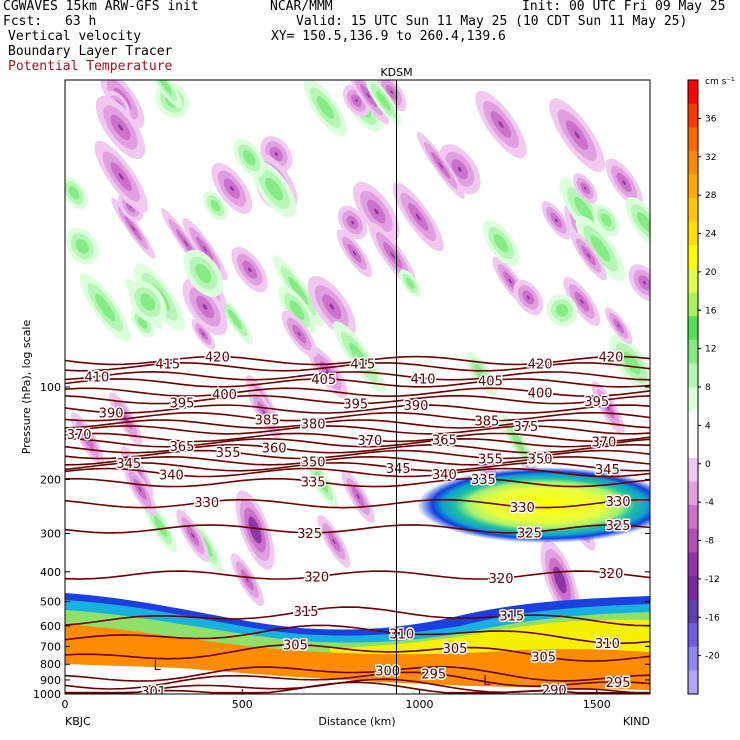 This screenshot has height=740, width=740. Describe the element at coordinates (711, 273) in the screenshot. I see `colorbar-label: 20` at that location.